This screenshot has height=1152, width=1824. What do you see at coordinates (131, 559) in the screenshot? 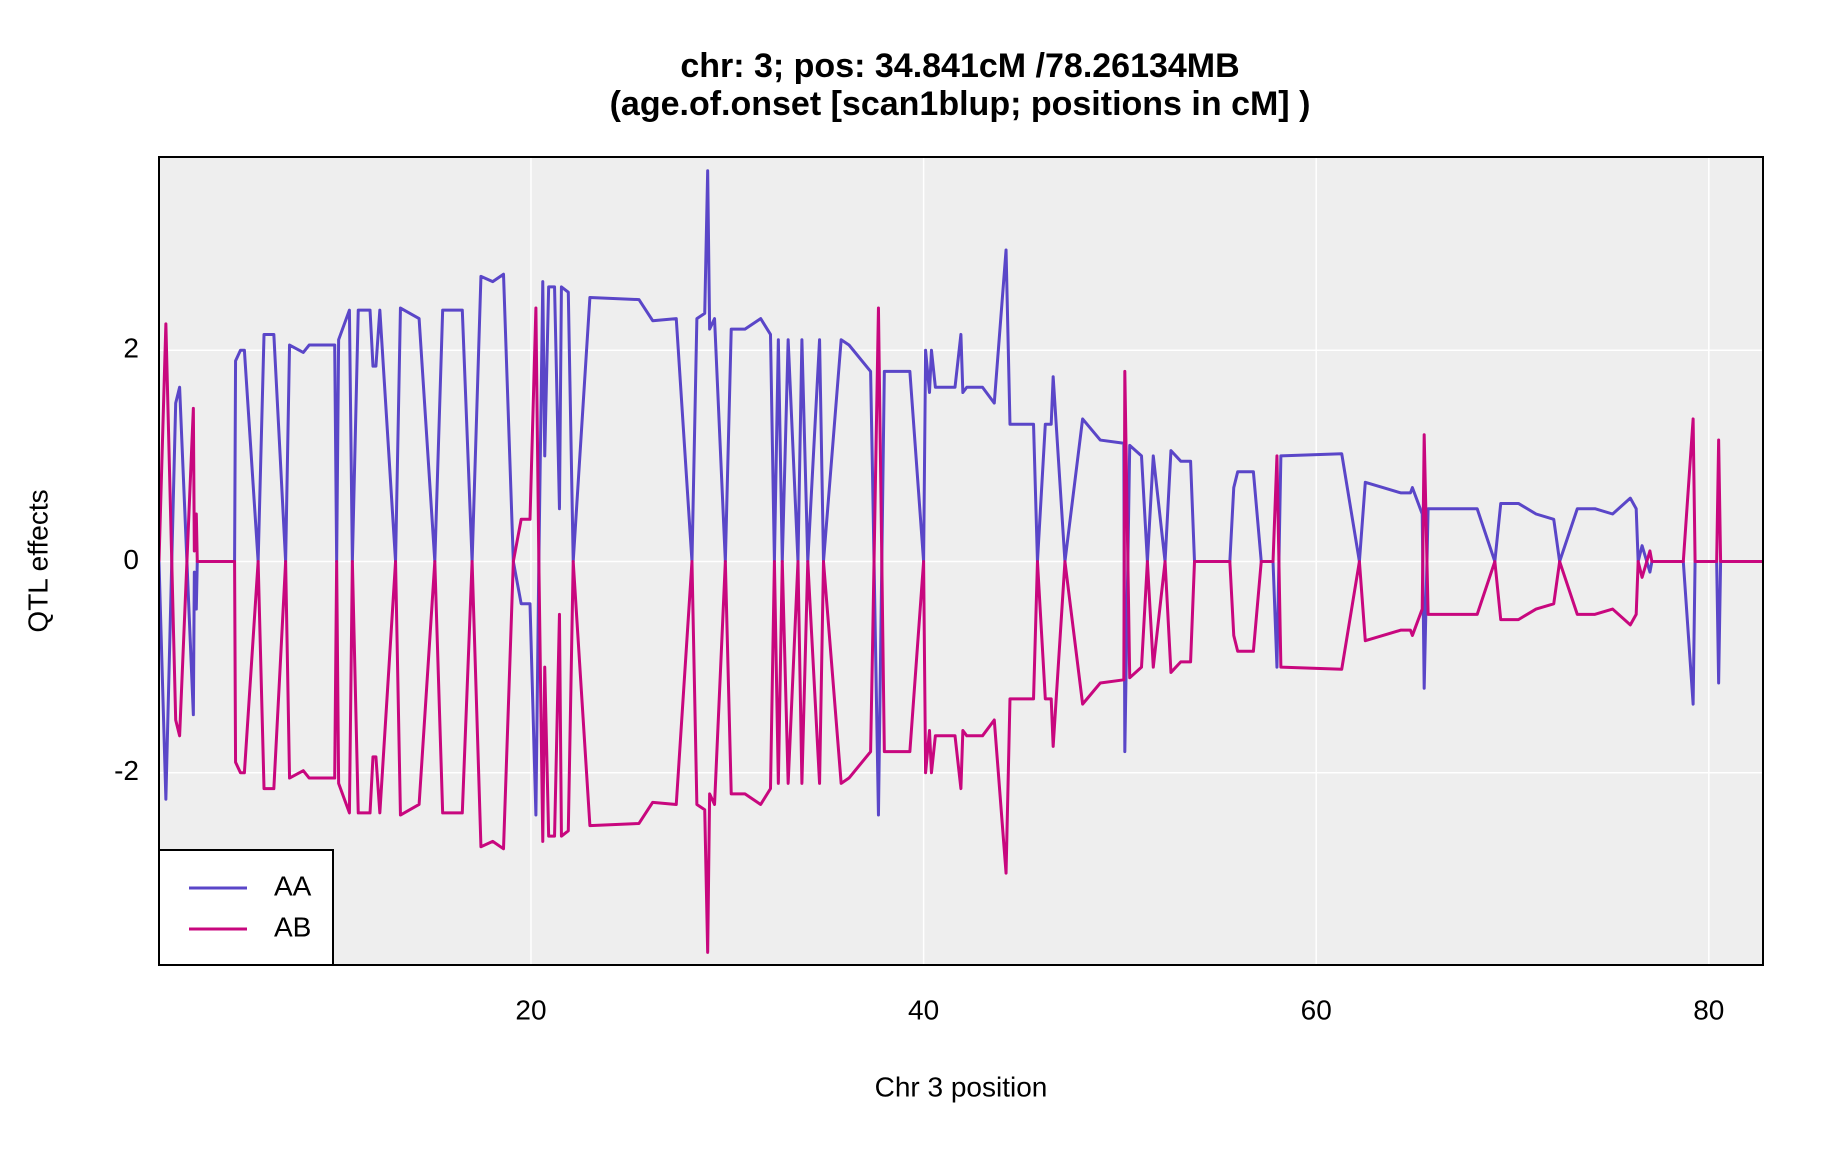
I see `y-tick-label: 0` at bounding box center [131, 559].